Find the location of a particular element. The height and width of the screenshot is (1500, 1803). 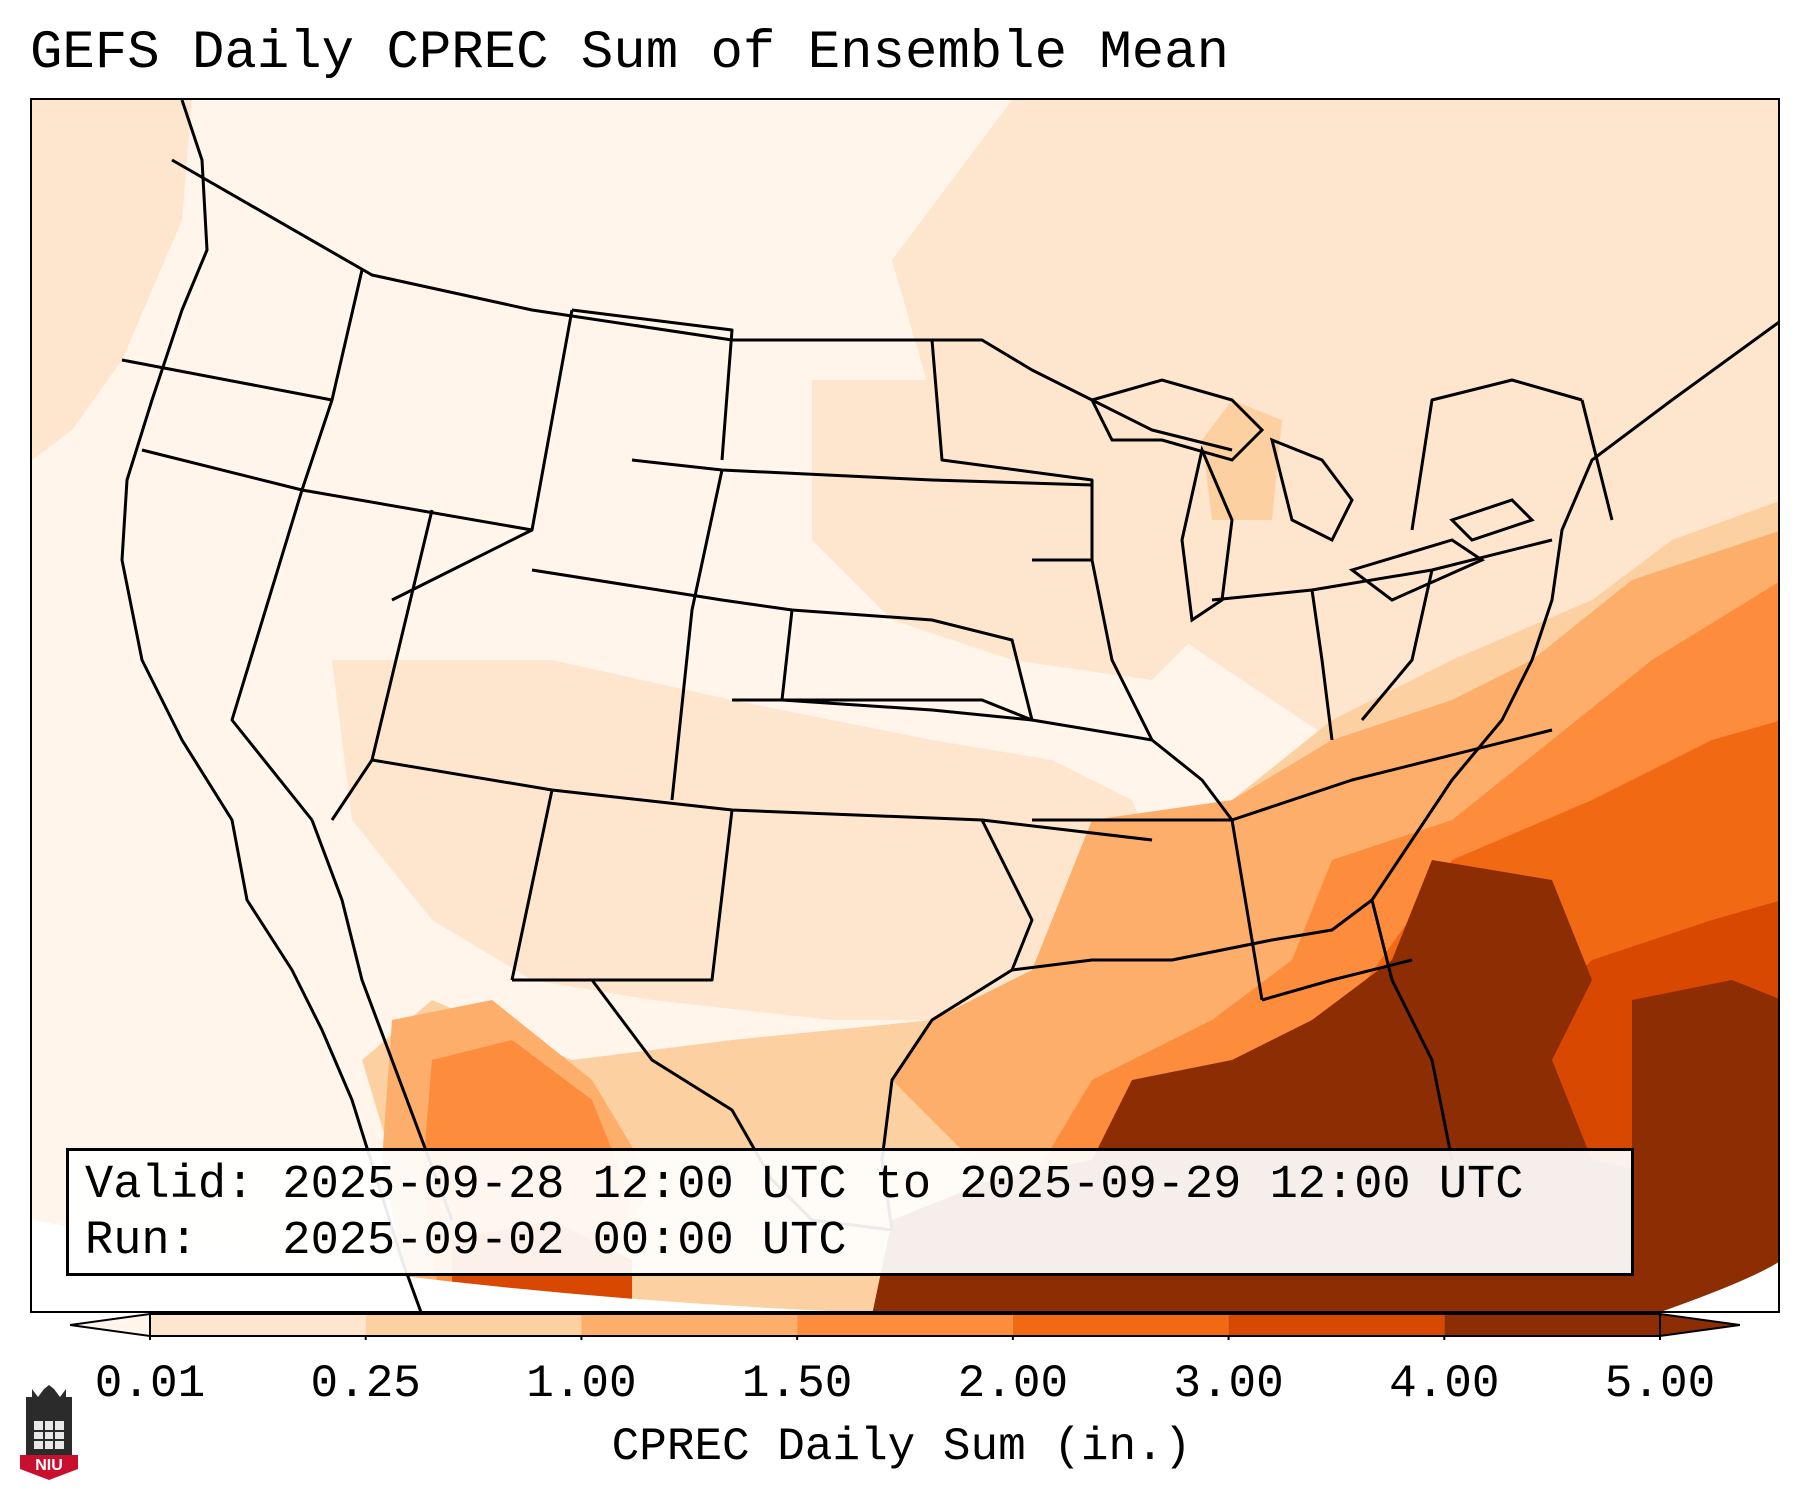

colorbar-tick-label: 1.00 is located at coordinates (581, 1384).